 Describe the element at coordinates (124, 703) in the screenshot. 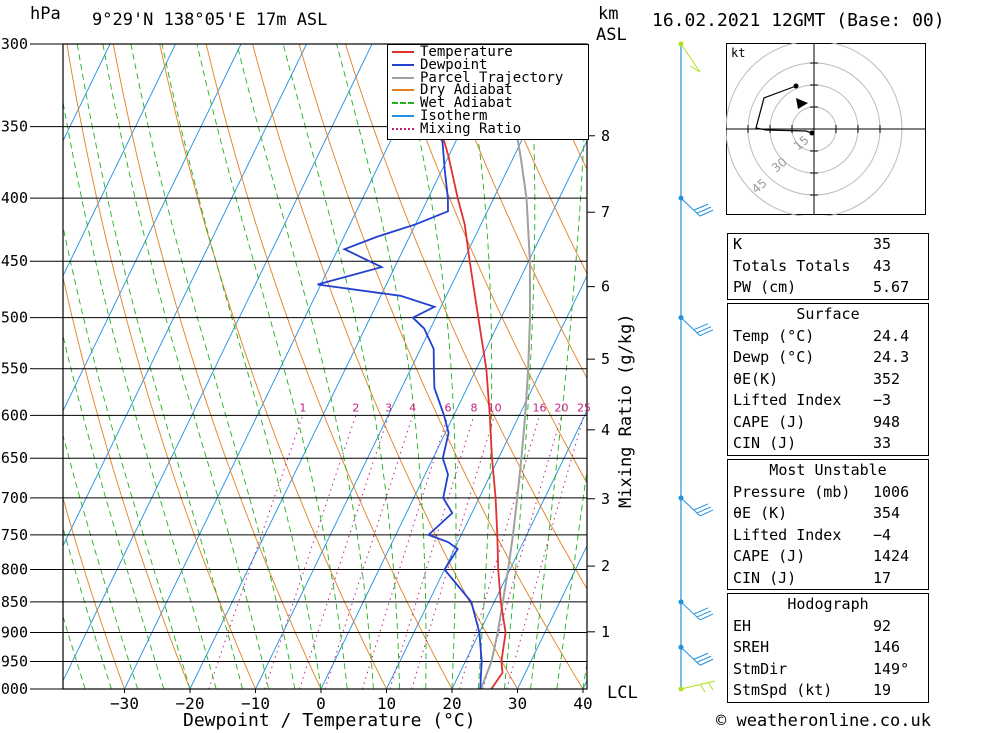

I see `temperature-tick-label: −30` at that location.